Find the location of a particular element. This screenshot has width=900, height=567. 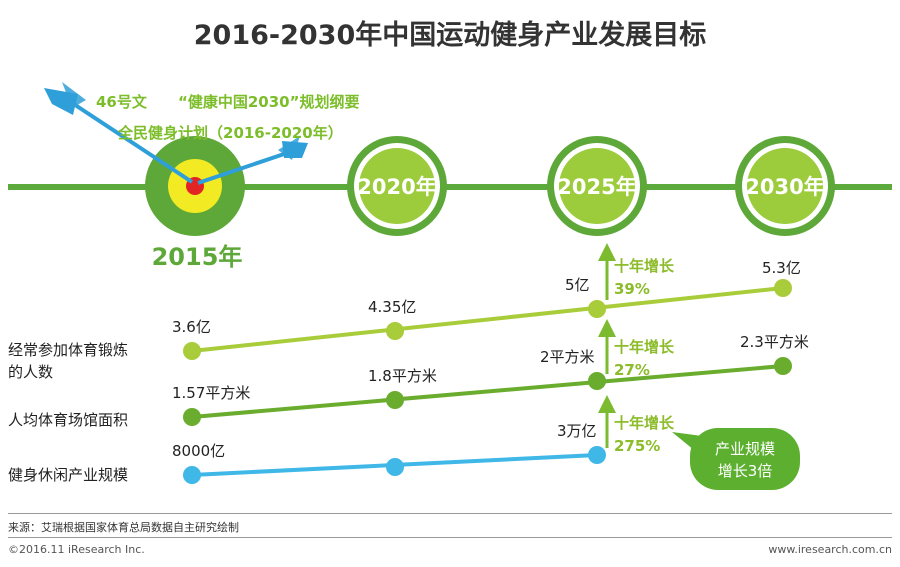

series-1-label: 3.6亿 is located at coordinates (191, 327).